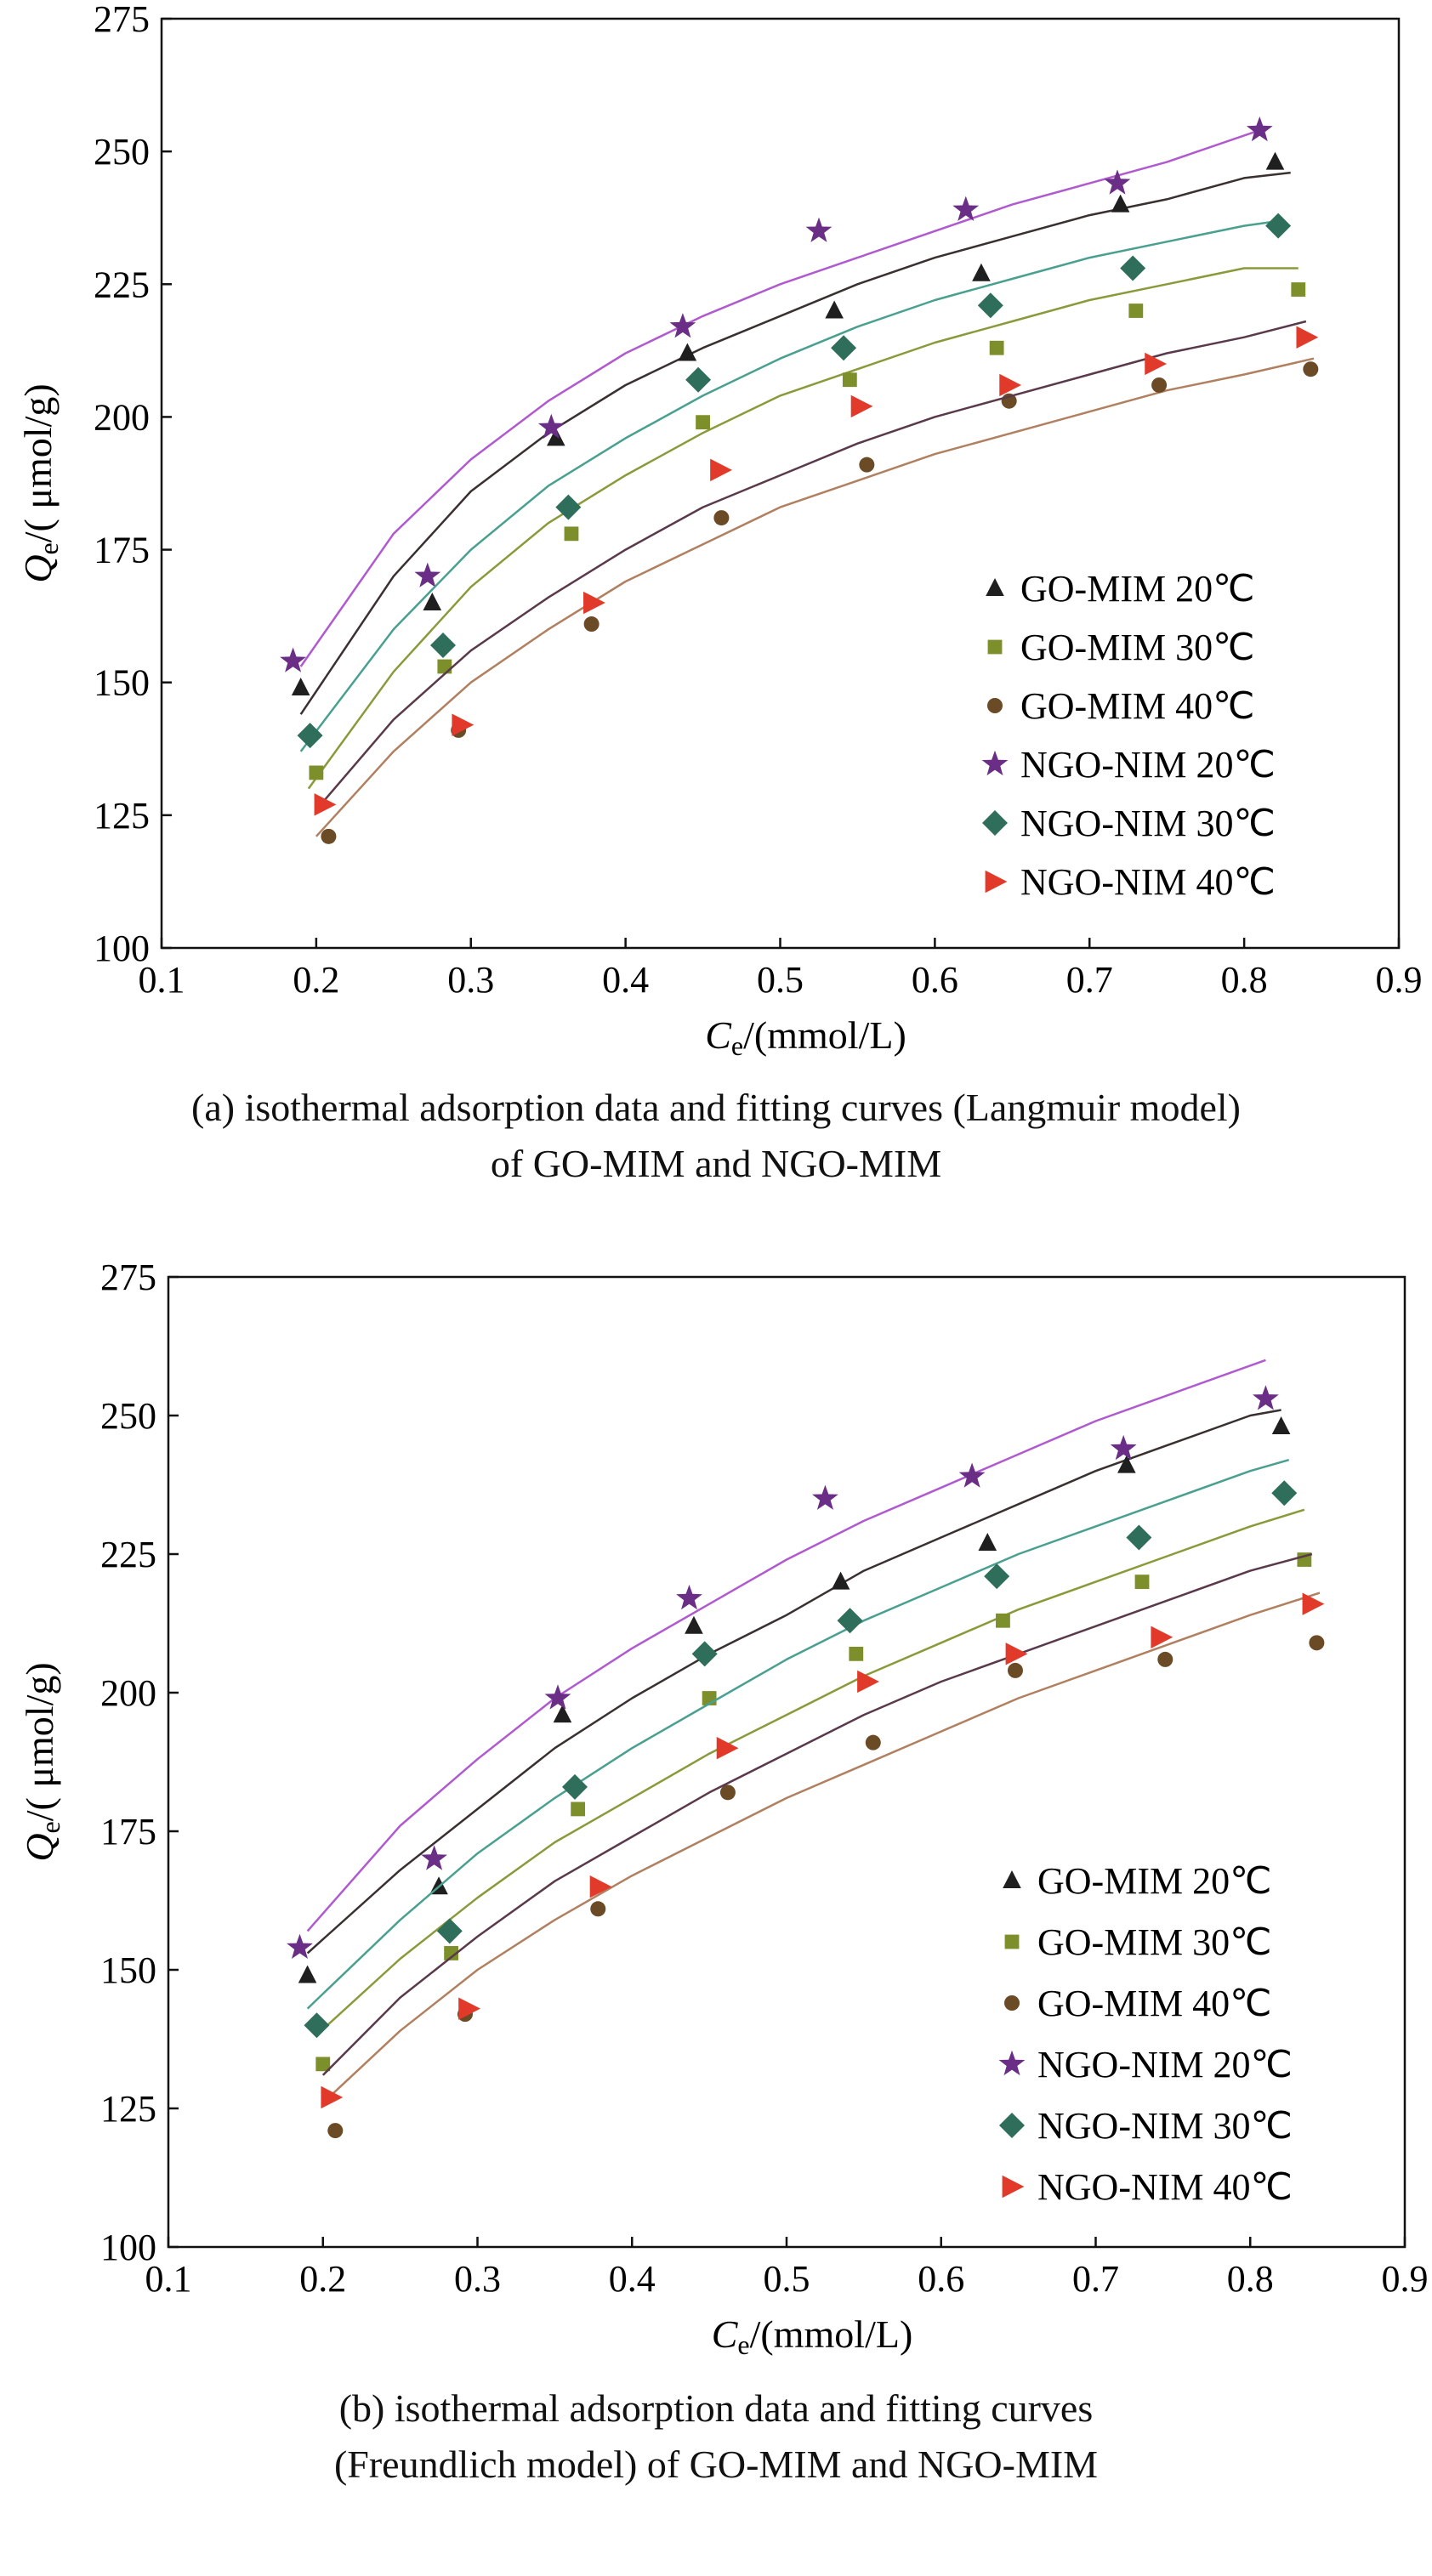  What do you see at coordinates (1399, 980) in the screenshot?
I see `chart-a-x-tick-label: 0.9` at bounding box center [1399, 980].